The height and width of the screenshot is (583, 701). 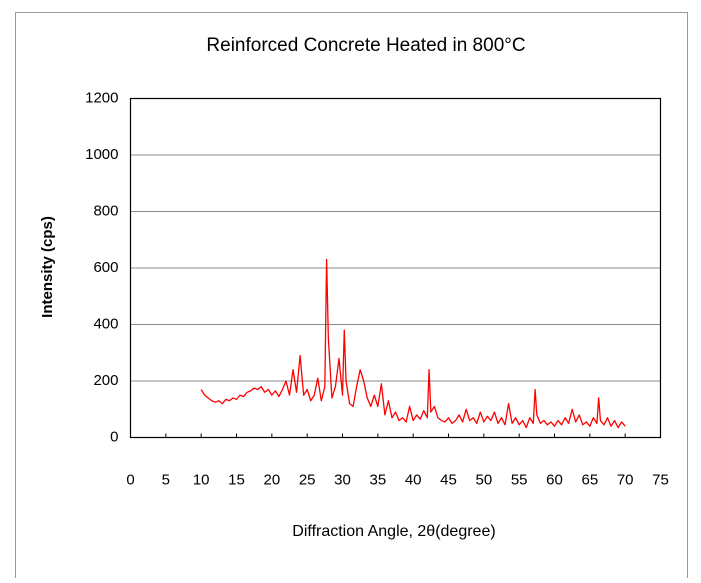 I want to click on x-tick-label: 60, so click(x=554, y=479).